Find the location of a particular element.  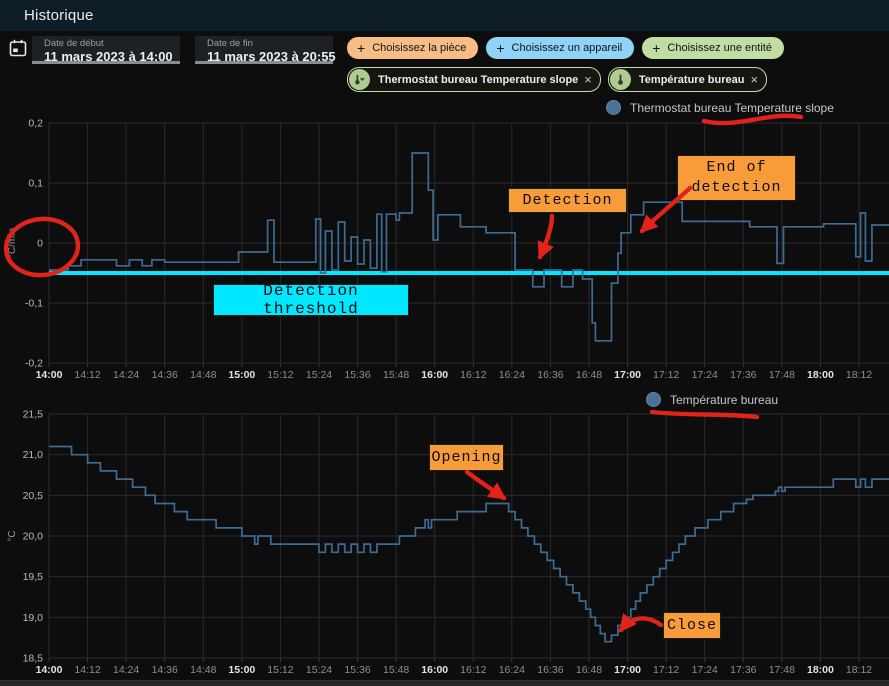

y-tick-label: 20,5 is located at coordinates (33, 496).